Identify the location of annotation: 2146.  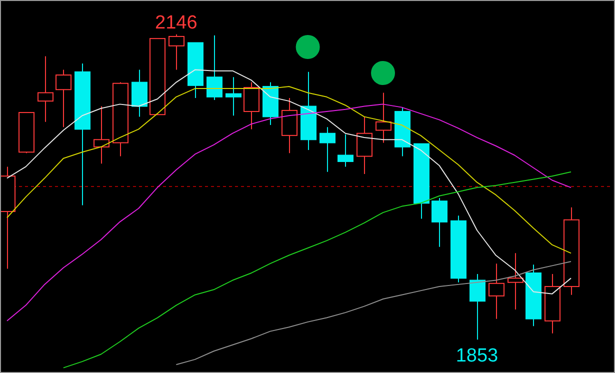
(176, 23).